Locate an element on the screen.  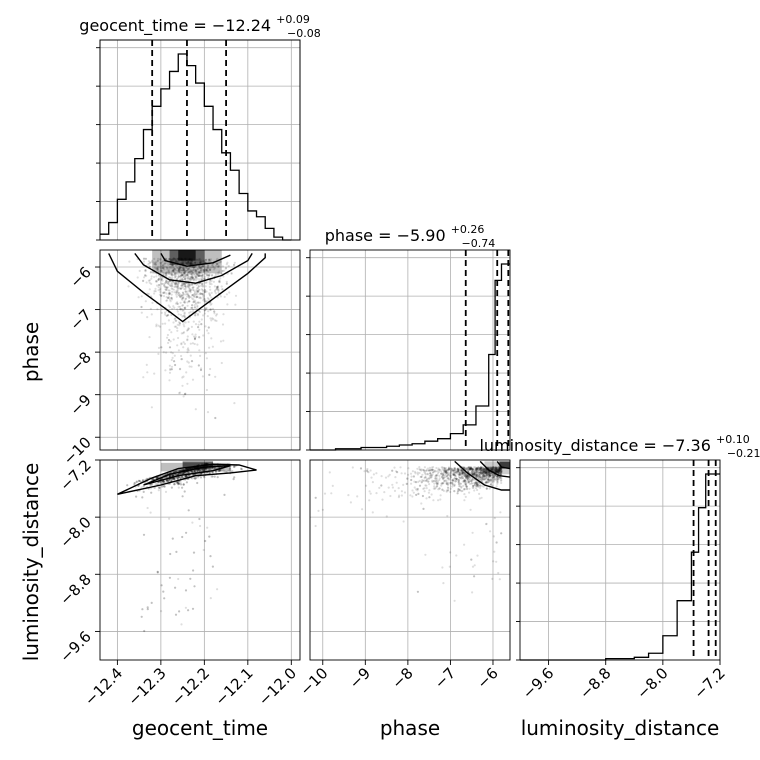
xlabel-phase: phase is located at coordinates (410, 728).